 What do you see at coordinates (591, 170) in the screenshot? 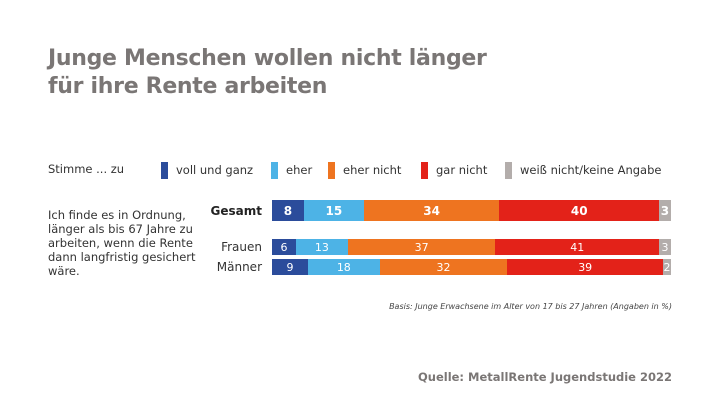
I see `legend-label: weiß nicht/keine Angabe` at bounding box center [591, 170].